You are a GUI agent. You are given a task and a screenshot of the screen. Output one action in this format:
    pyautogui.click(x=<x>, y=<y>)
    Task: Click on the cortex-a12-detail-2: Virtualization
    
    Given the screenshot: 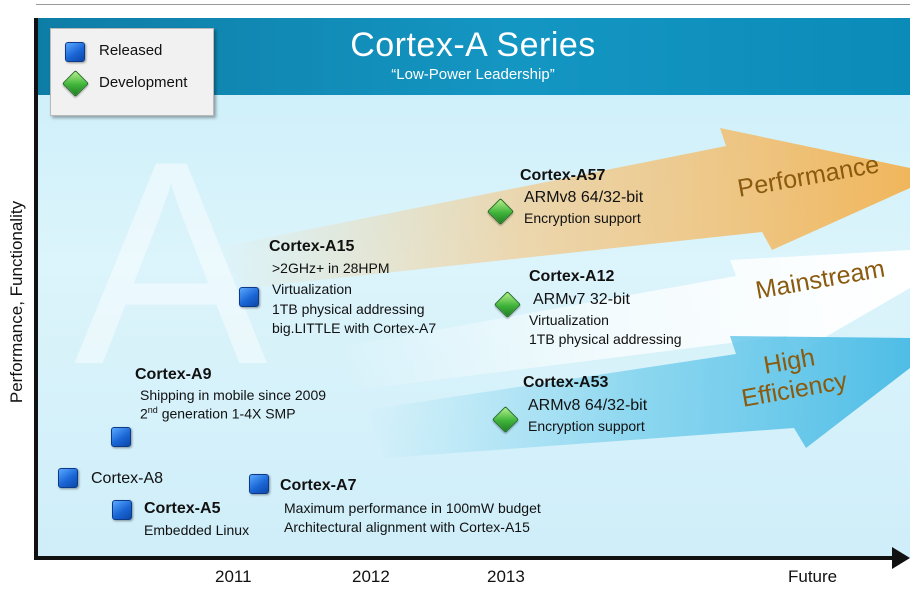 What is the action you would take?
    pyautogui.click(x=569, y=320)
    